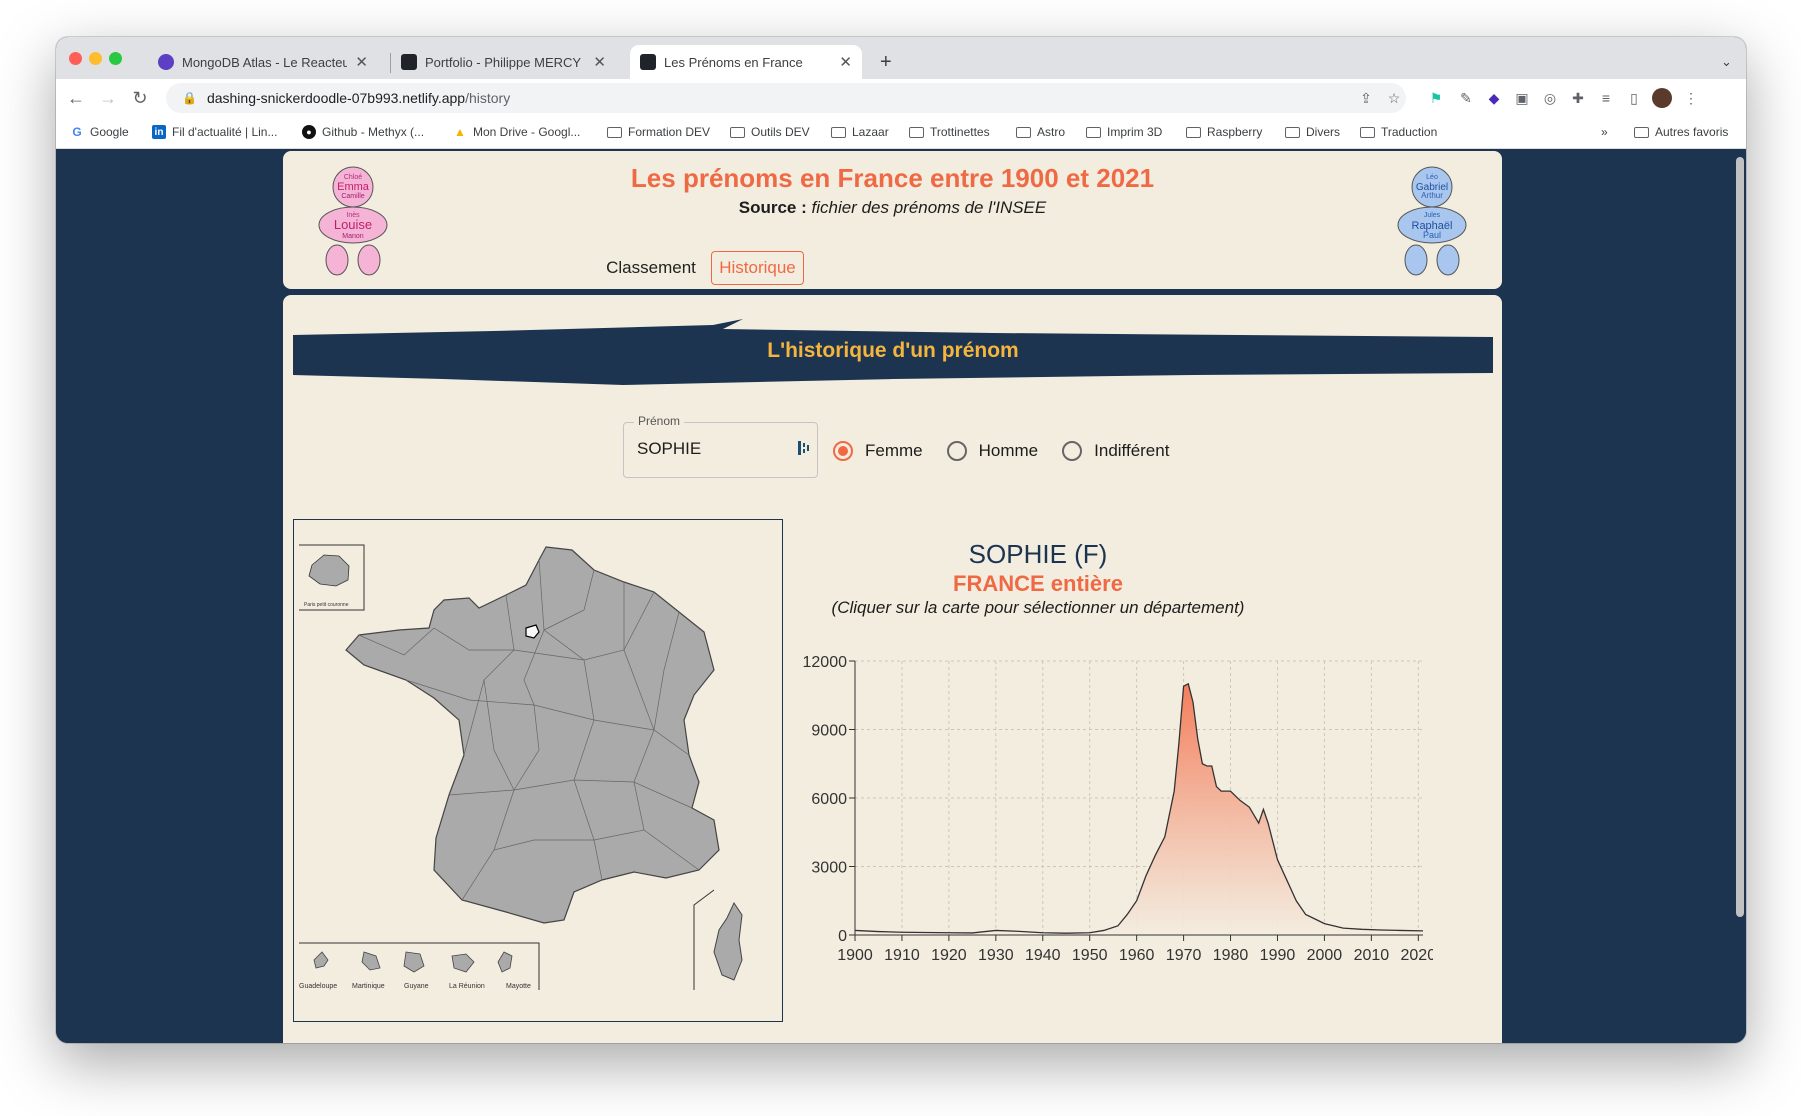 This screenshot has width=1801, height=1116. I want to click on bookmark-label: Trottinettes, so click(960, 132).